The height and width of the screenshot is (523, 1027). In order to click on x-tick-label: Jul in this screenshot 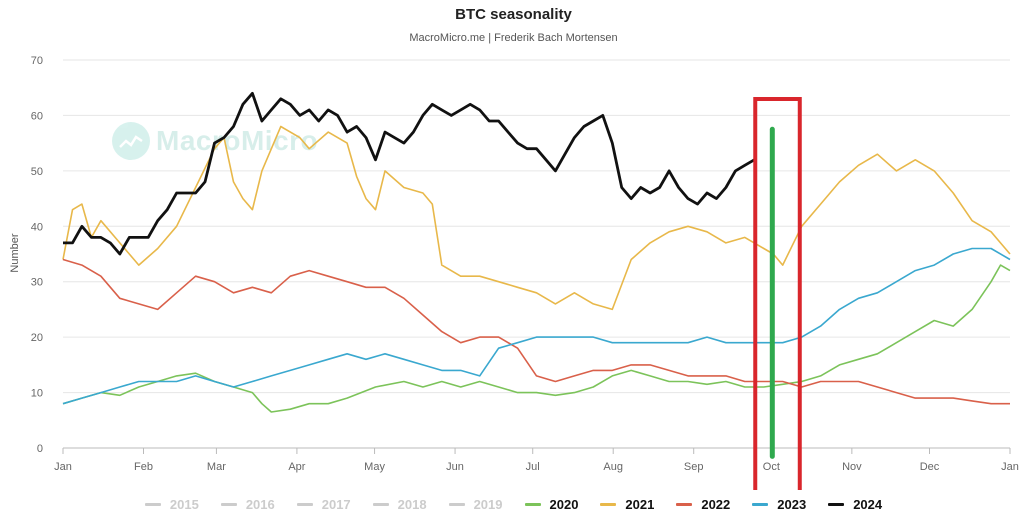, I will do `click(533, 467)`.